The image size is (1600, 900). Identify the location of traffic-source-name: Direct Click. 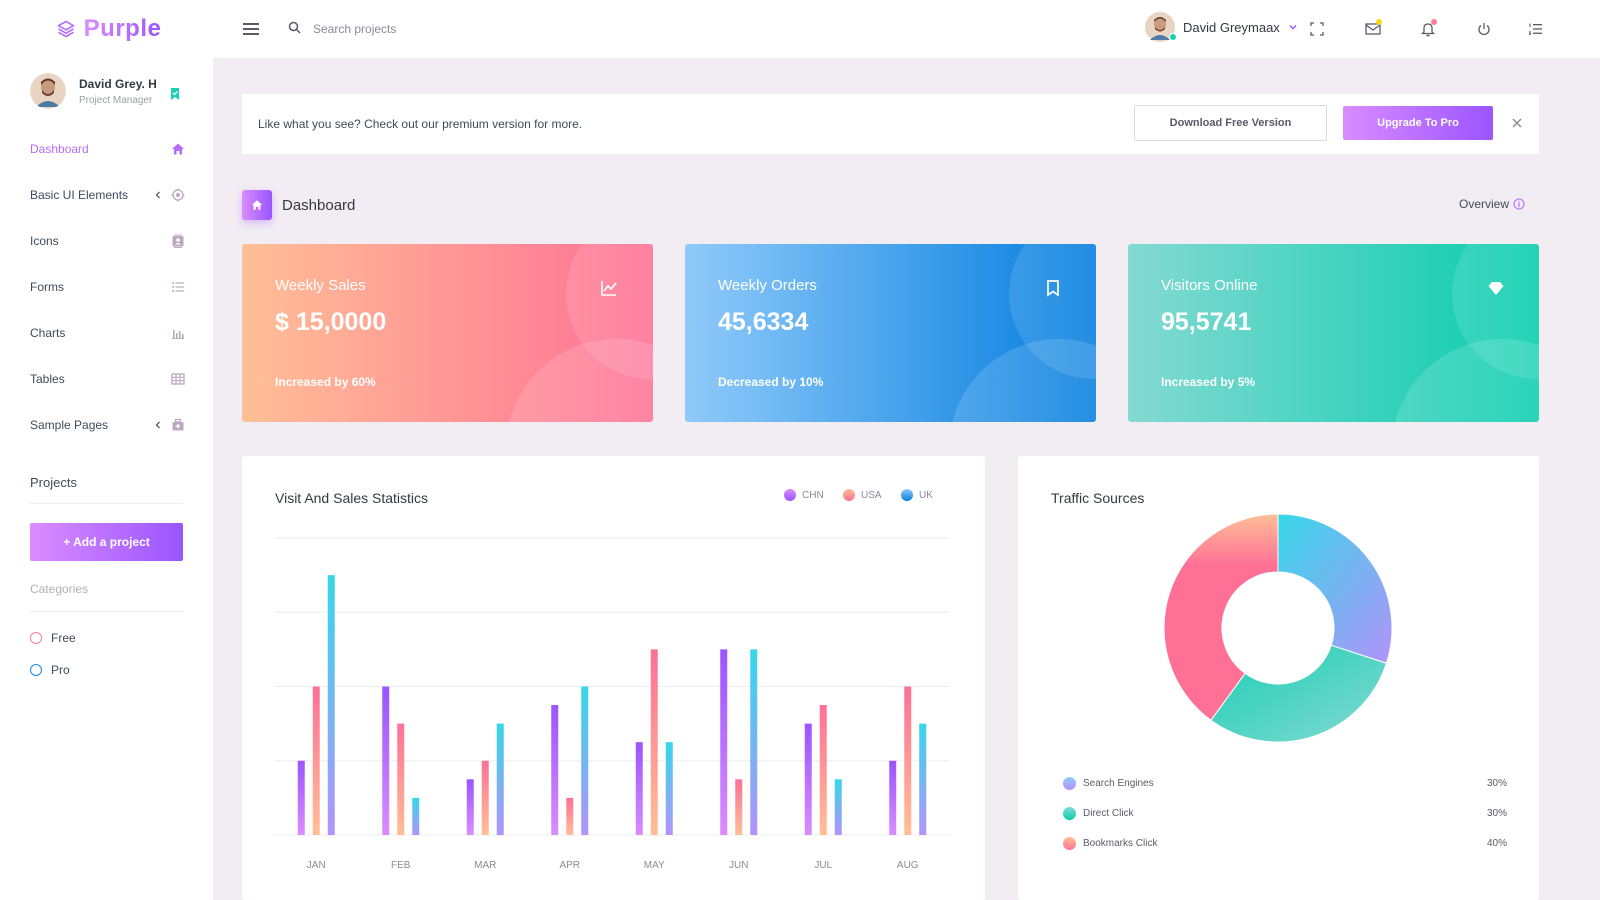
(1108, 813).